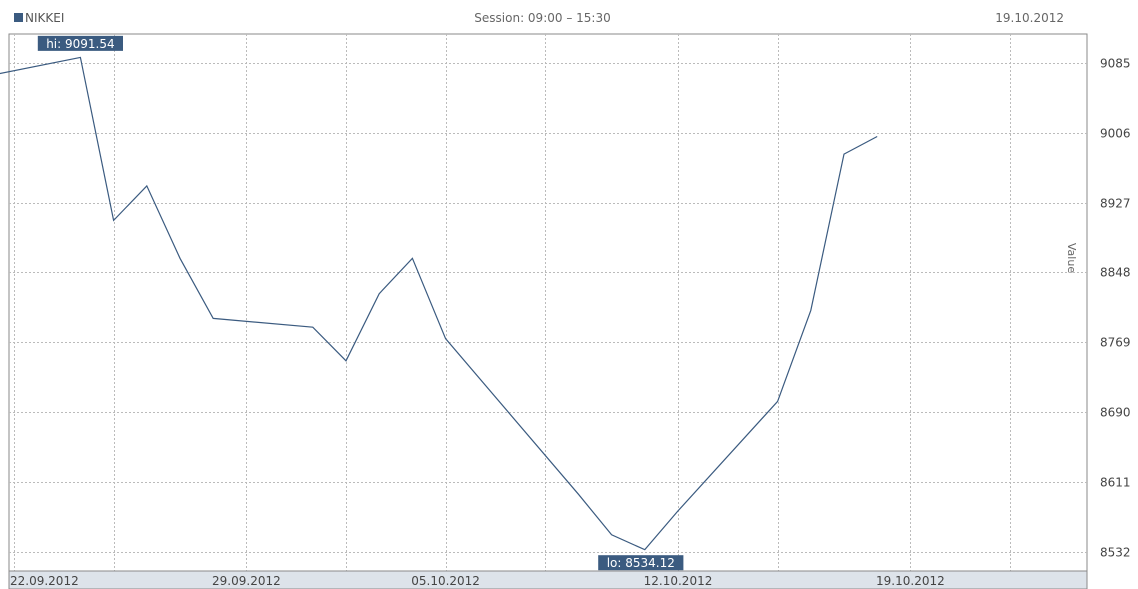 The width and height of the screenshot is (1138, 589). Describe the element at coordinates (1115, 413) in the screenshot. I see `y-tick-label: 8690` at that location.